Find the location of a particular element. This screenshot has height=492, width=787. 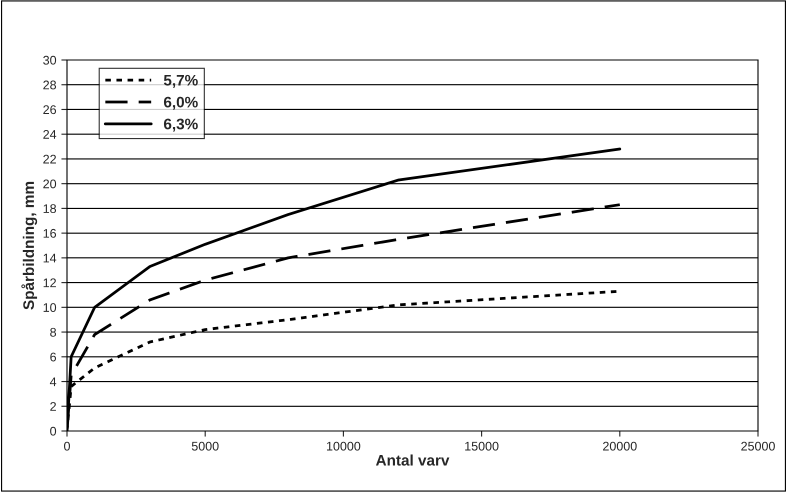

x-tick-label: 20000 is located at coordinates (620, 446).